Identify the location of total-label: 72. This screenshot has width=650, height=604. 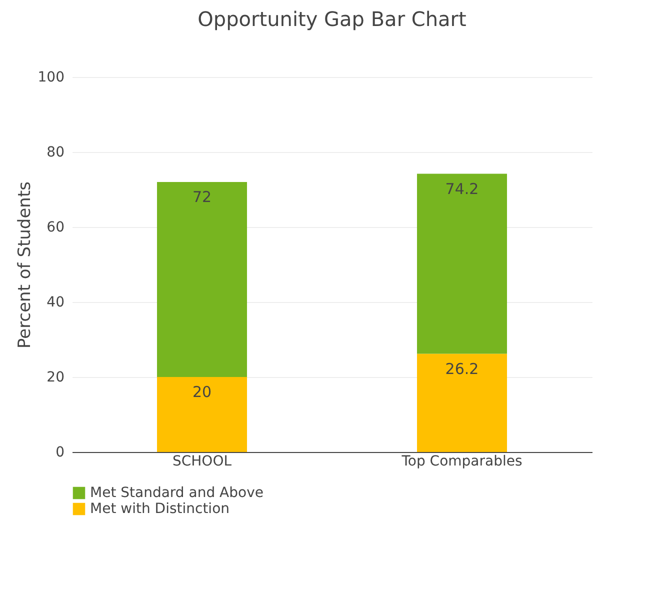
(202, 197).